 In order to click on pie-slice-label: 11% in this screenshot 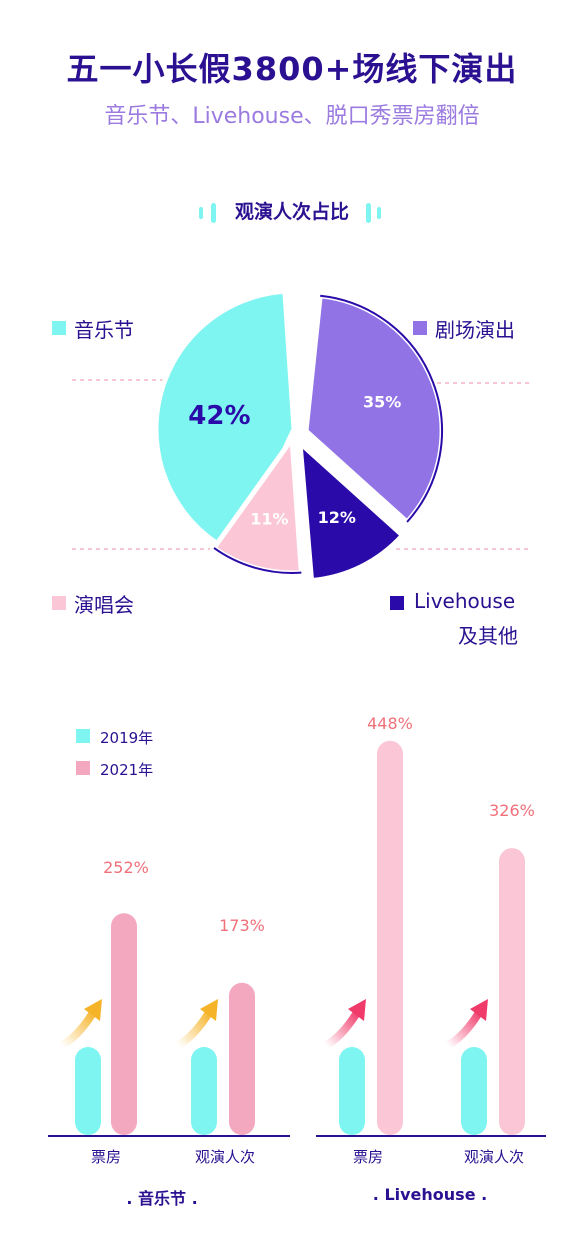, I will do `click(269, 519)`.